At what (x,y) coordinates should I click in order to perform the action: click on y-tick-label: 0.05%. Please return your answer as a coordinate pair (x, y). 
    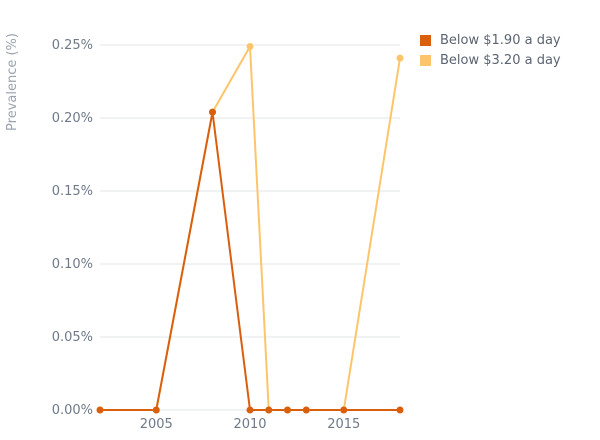
    Looking at the image, I should click on (72, 337).